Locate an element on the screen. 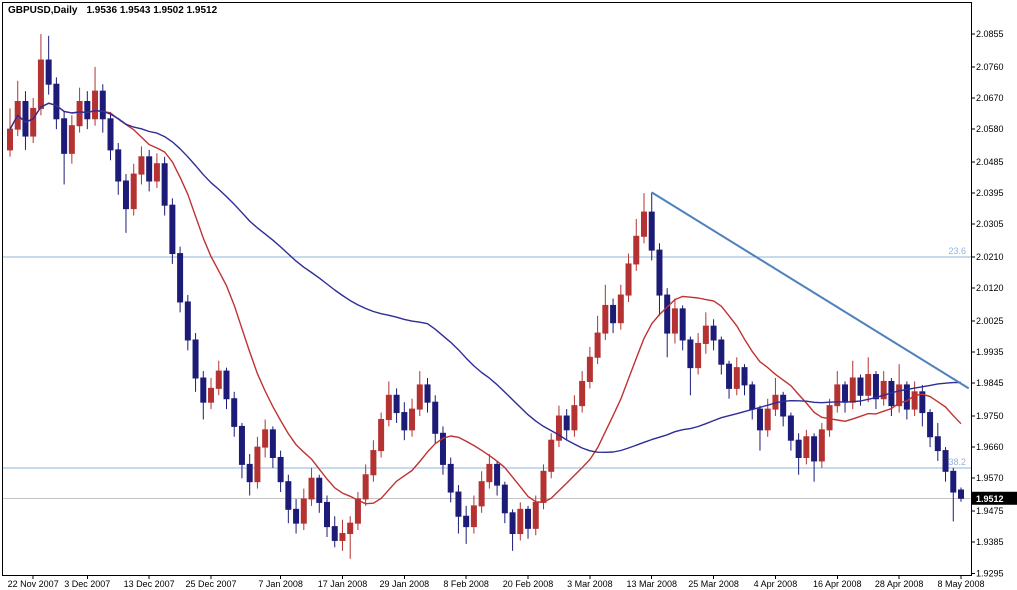  price-scale-label: 2.0025 is located at coordinates (990, 321).